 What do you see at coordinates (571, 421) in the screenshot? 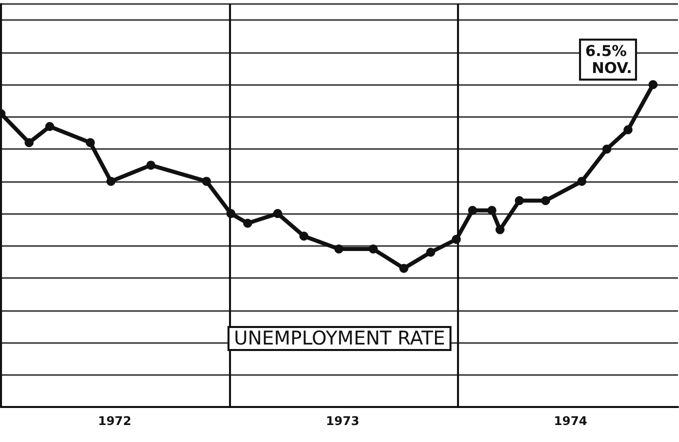
I see `x-tick-label: 1974` at bounding box center [571, 421].